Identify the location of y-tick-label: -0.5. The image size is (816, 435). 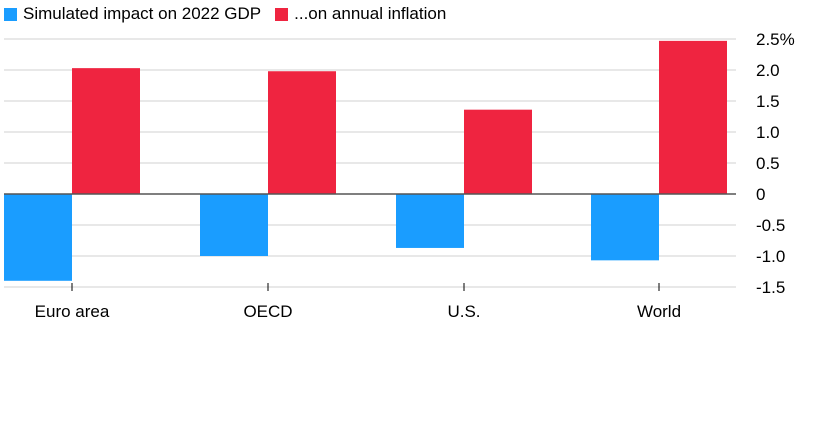
(770, 225).